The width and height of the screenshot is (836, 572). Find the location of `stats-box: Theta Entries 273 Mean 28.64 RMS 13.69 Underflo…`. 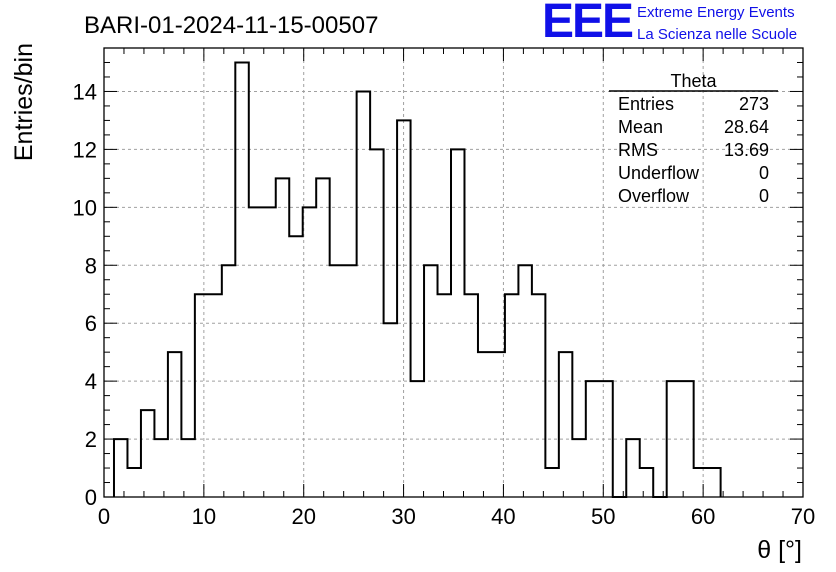

stats-box: Theta Entries 273 Mean 28.64 RMS 13.69 Underflo… is located at coordinates (693, 138).